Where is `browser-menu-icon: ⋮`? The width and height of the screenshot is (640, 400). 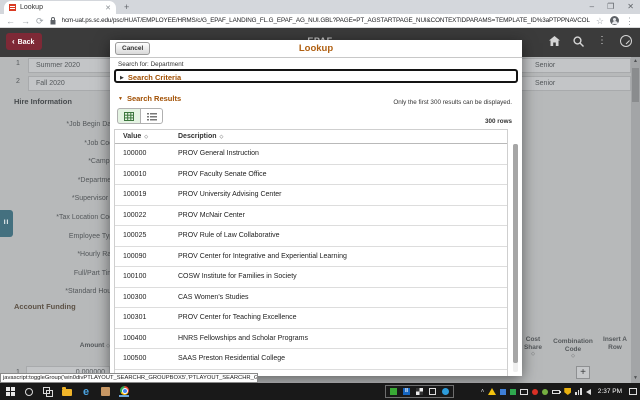
browser-menu-icon: ⋮ is located at coordinates (629, 20).